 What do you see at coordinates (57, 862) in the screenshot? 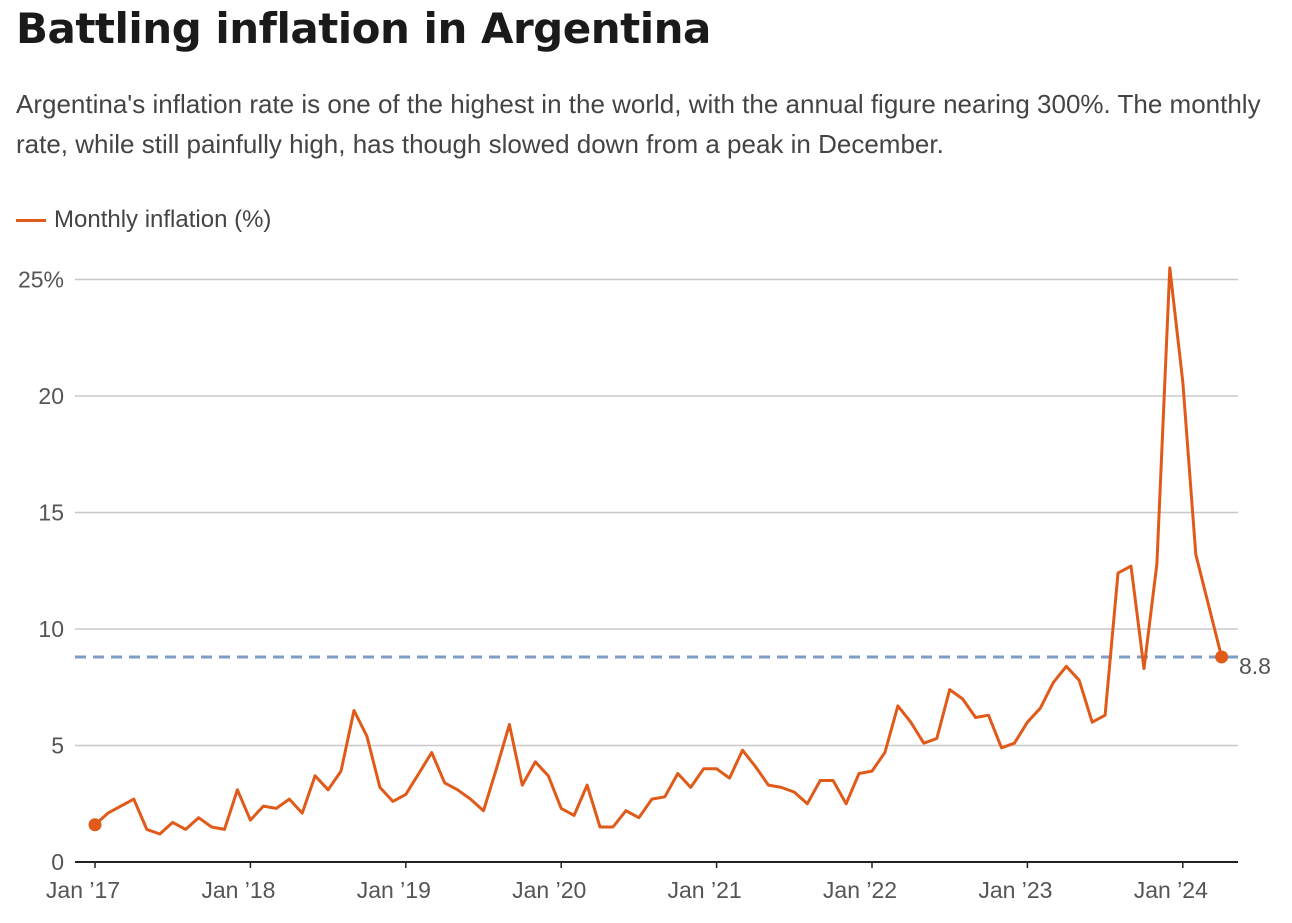
I see `y-tick-label: 0` at bounding box center [57, 862].